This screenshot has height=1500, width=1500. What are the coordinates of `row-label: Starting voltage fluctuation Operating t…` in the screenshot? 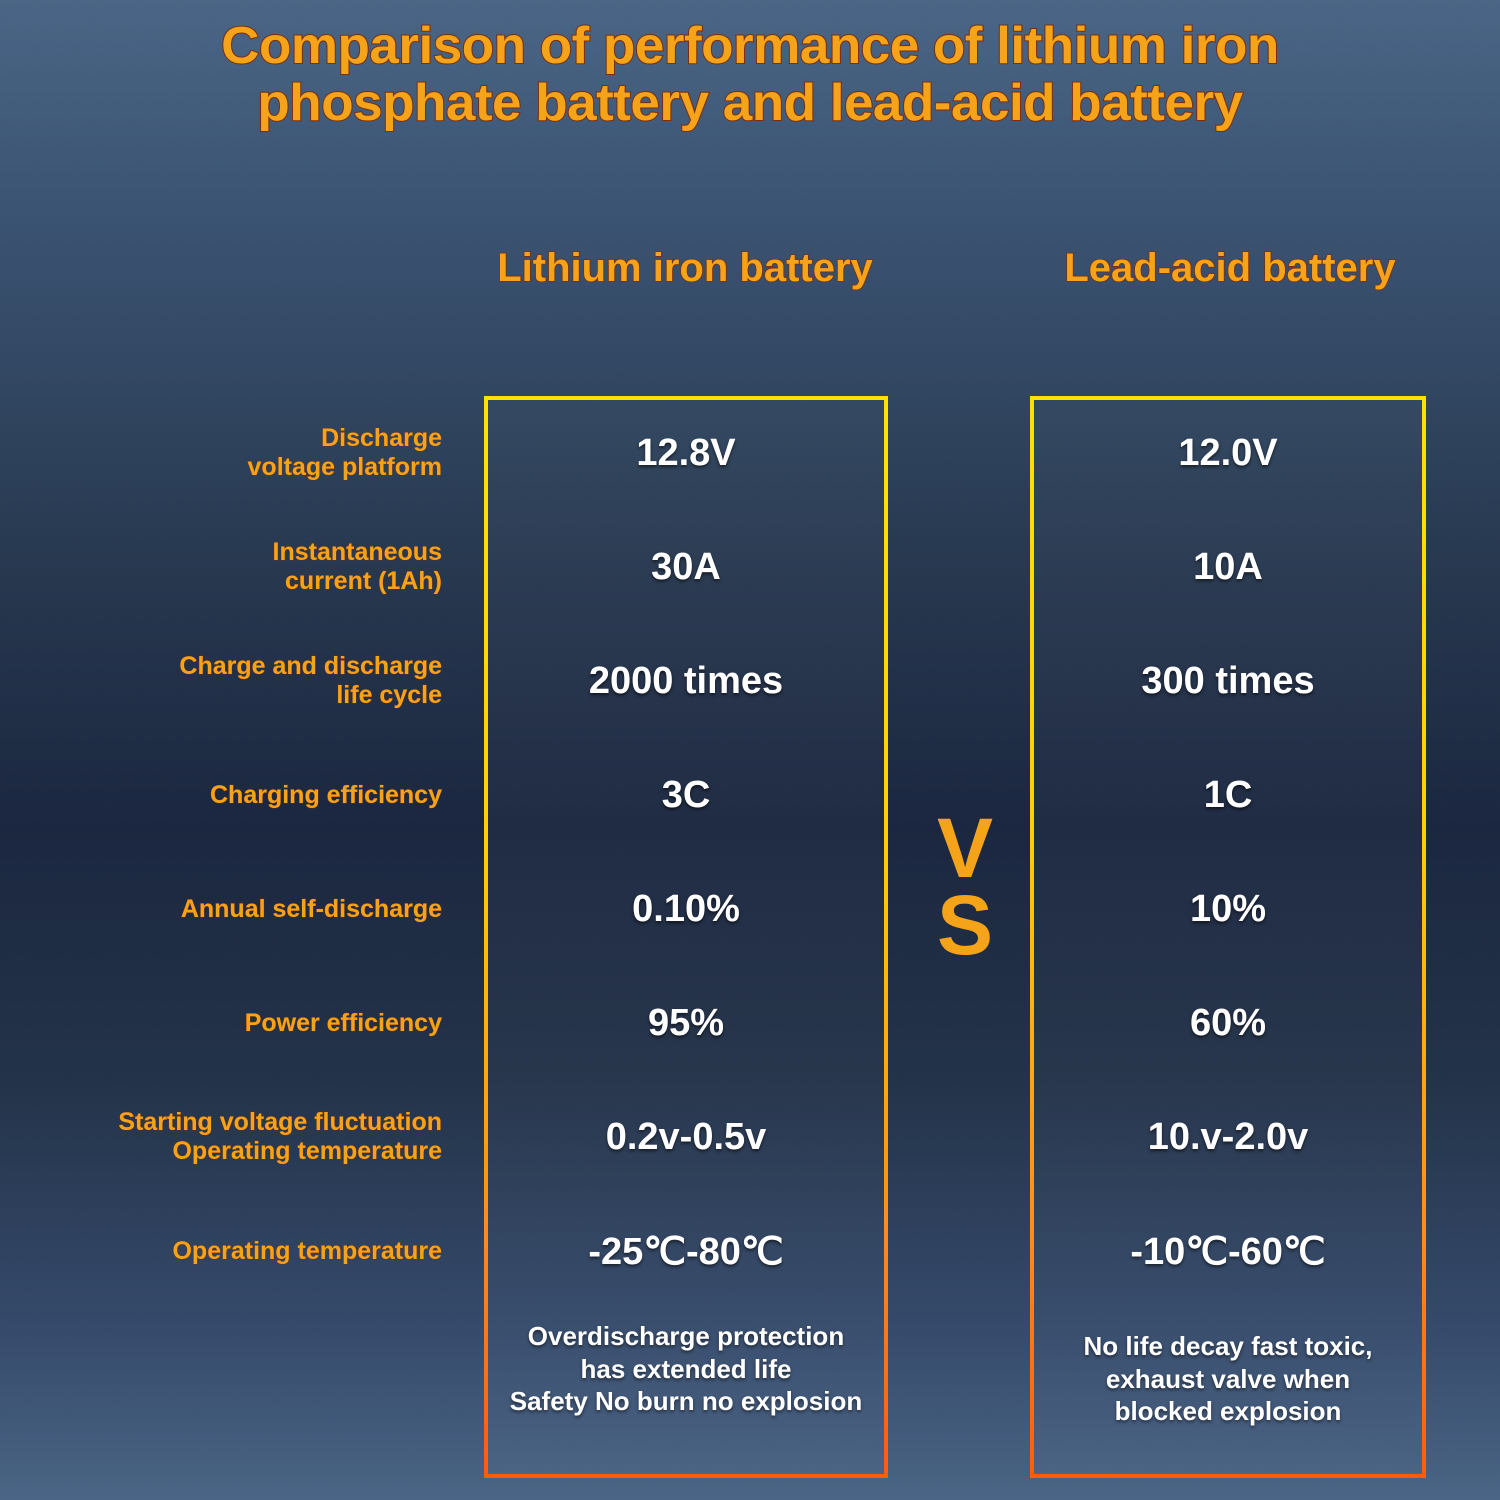 It's located at (230, 1137).